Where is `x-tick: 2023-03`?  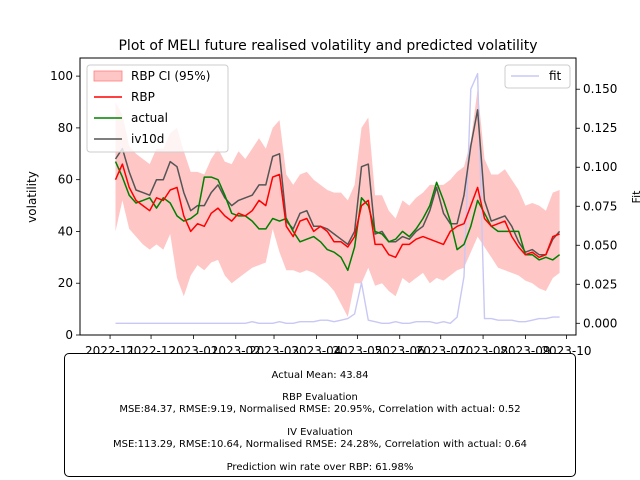
x-tick: 2023-03 is located at coordinates (274, 345).